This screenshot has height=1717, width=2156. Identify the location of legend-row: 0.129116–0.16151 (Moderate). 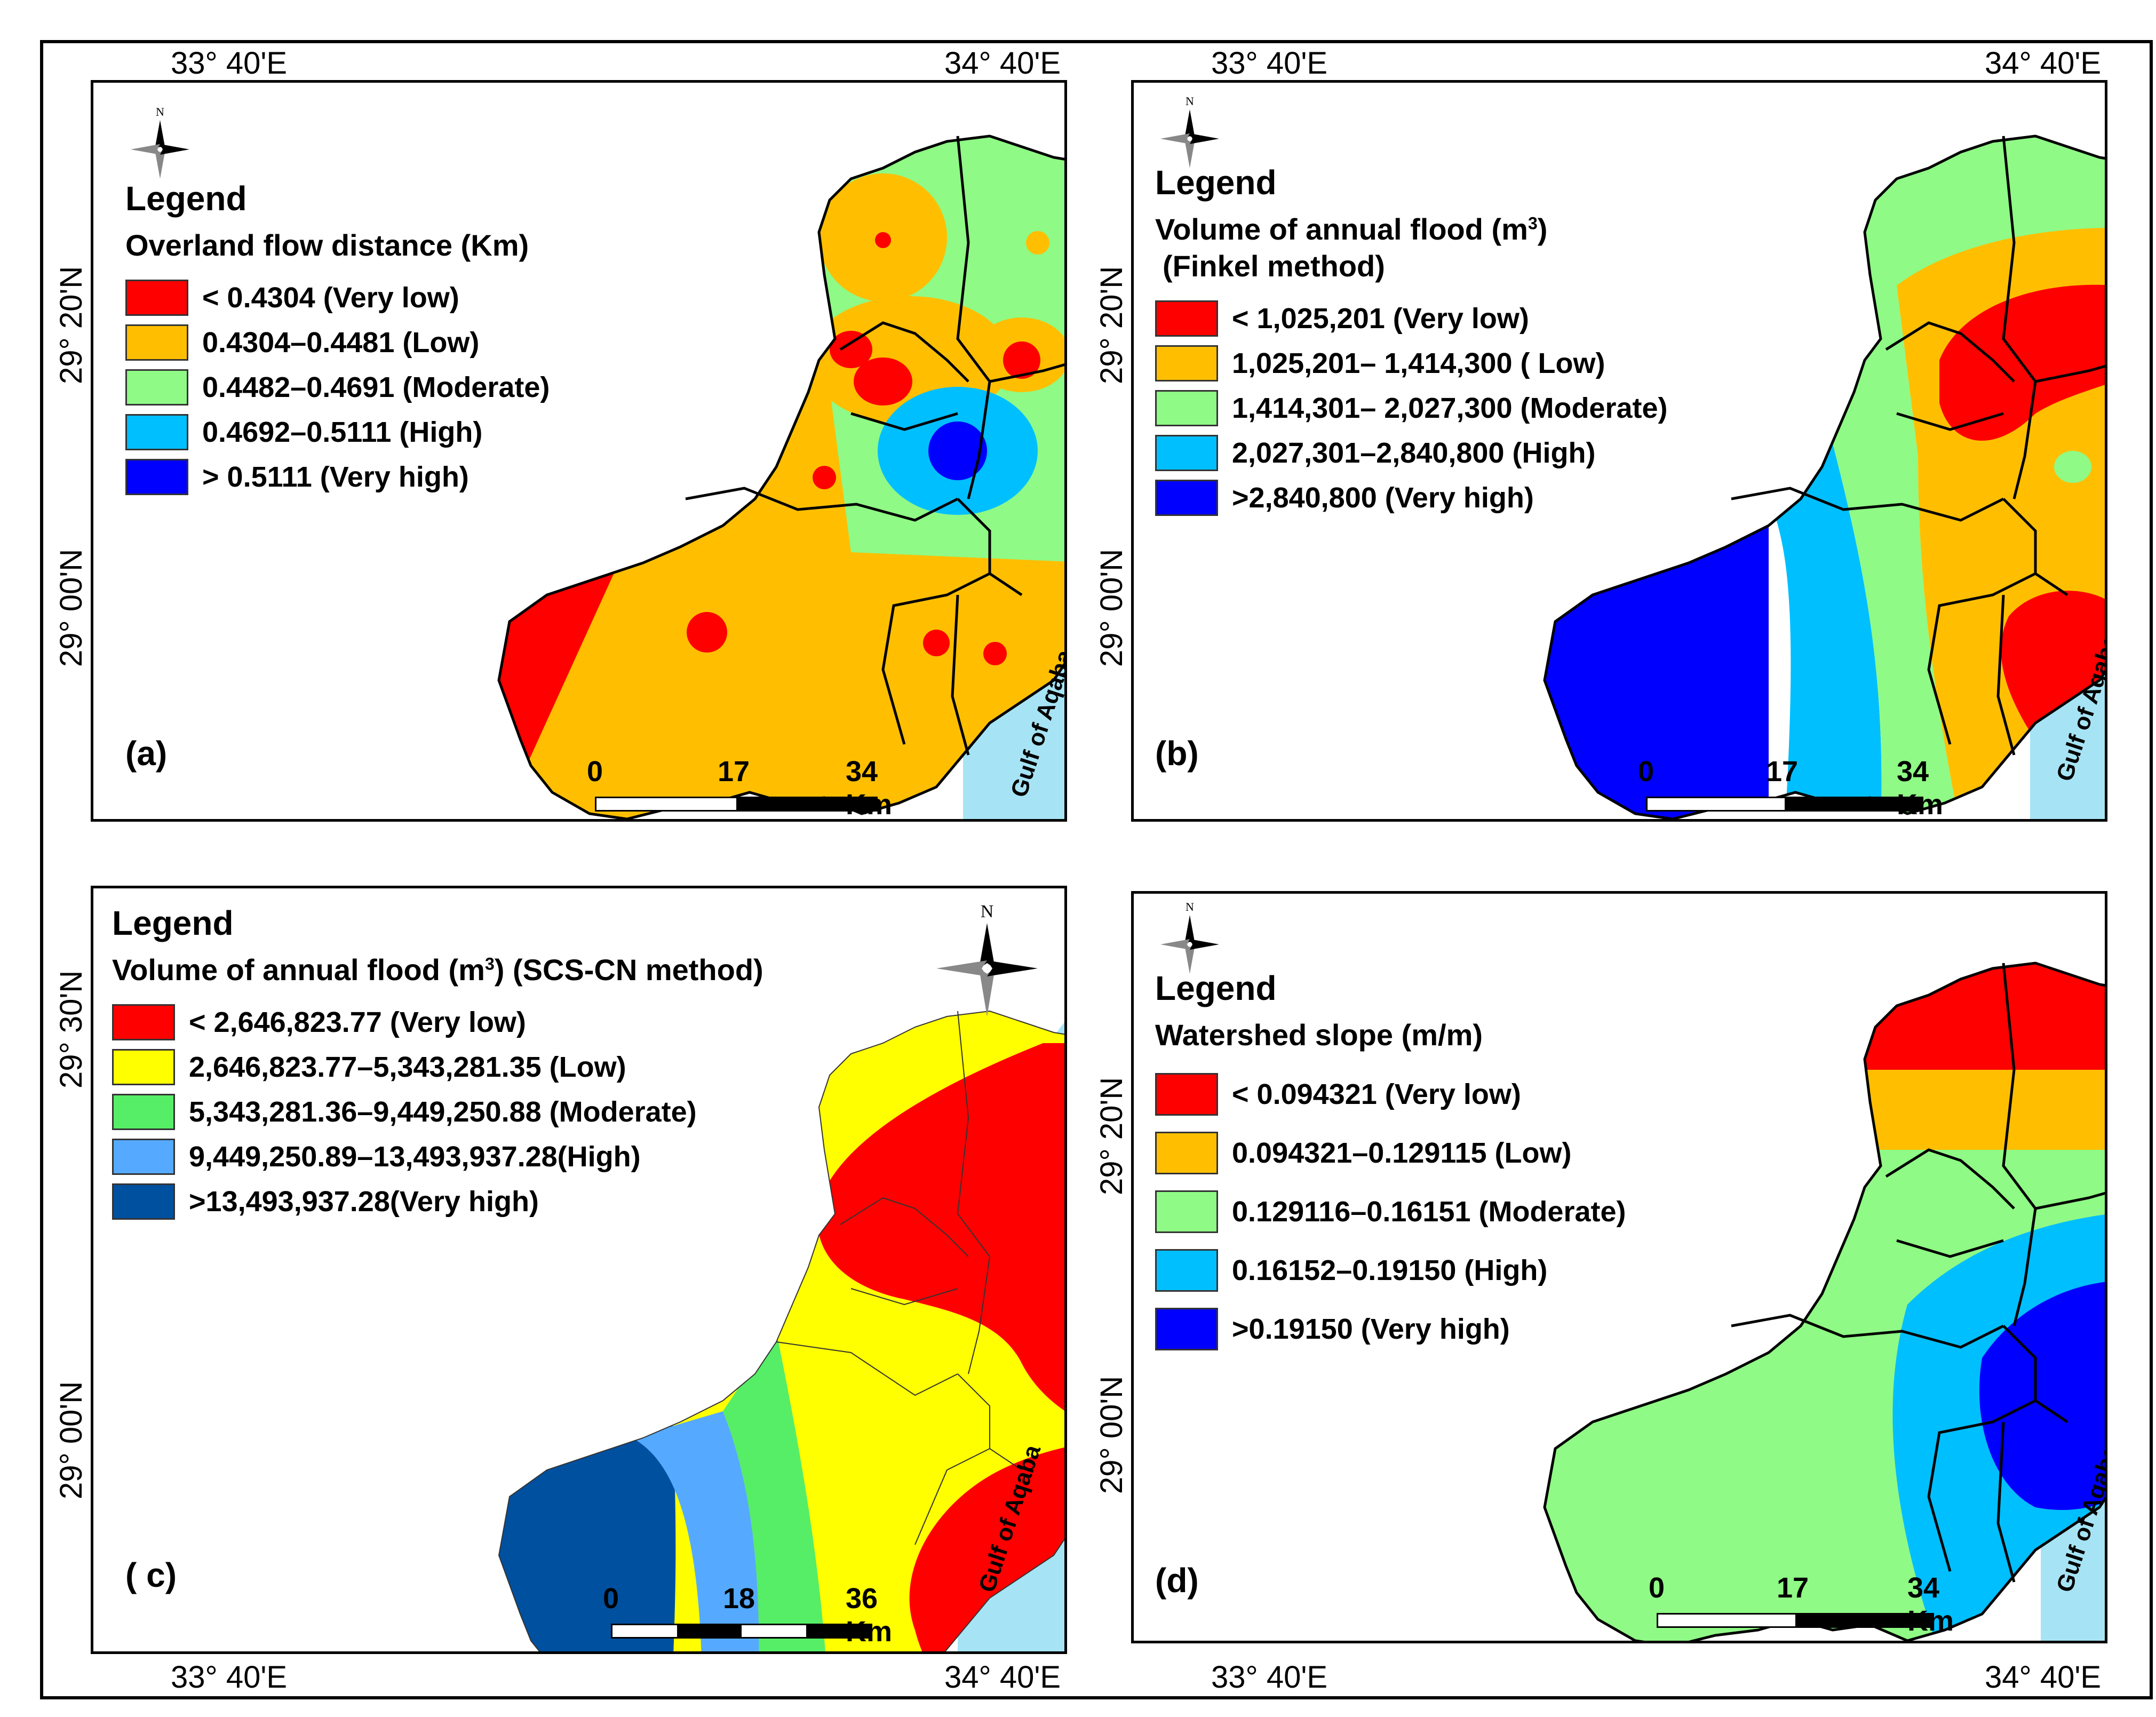
(1390, 1212).